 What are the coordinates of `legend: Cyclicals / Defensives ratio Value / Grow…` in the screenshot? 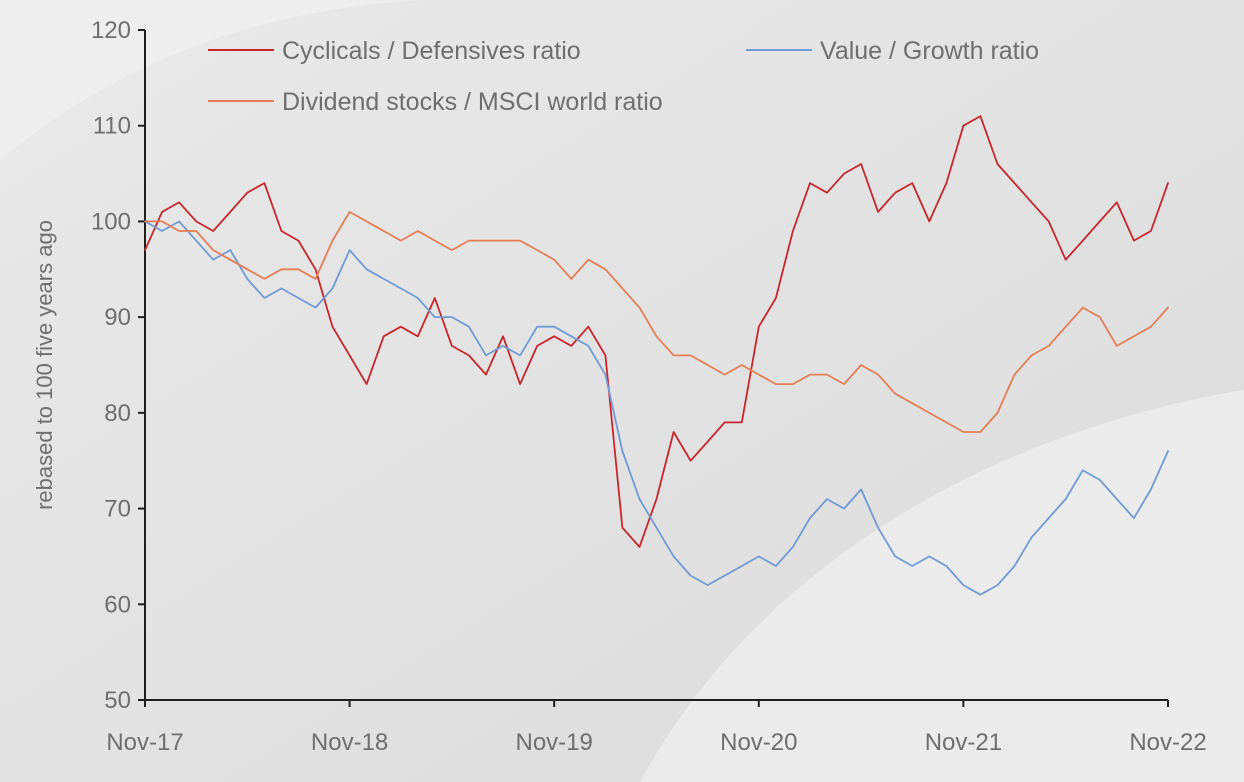 It's located at (623, 76).